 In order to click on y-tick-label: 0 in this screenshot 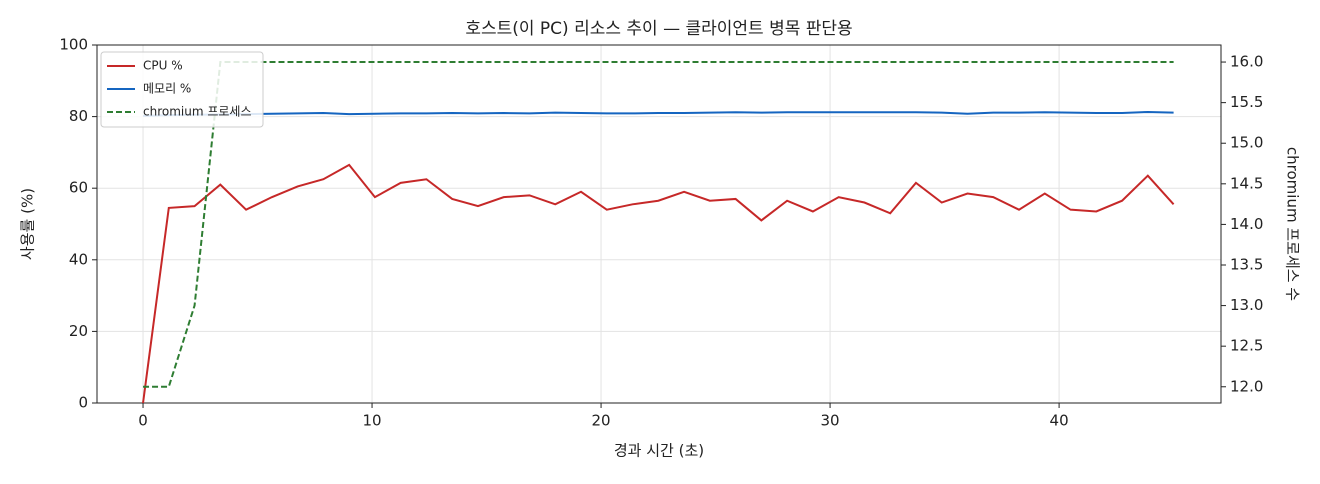, I will do `click(83, 403)`.